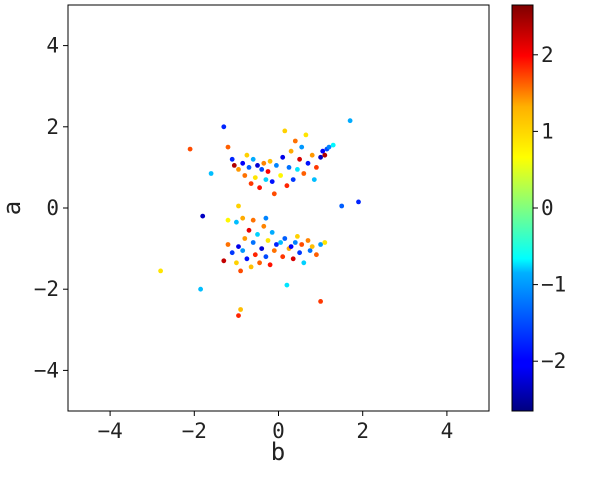 Image resolution: width=598 pixels, height=494 pixels. What do you see at coordinates (13, 208) in the screenshot?
I see `y-axis-label: a` at bounding box center [13, 208].